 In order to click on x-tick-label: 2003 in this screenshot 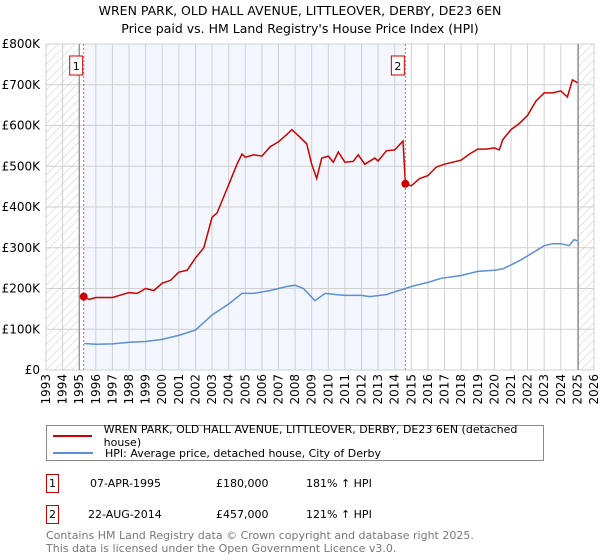, I will do `click(212, 389)`.